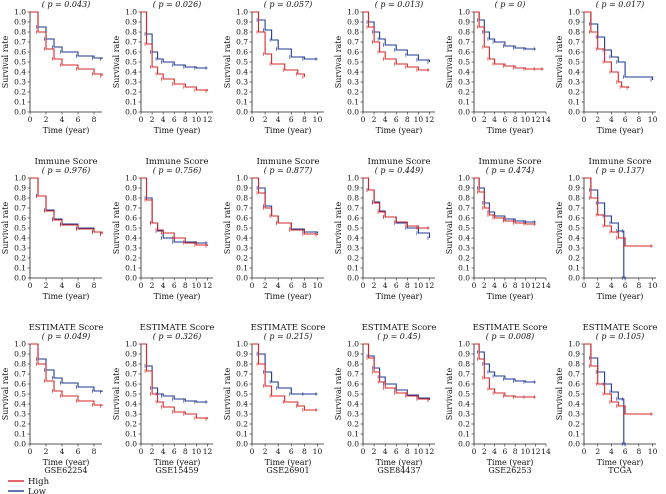  Describe the element at coordinates (177, 4) in the screenshot. I see `p-value: ( p = 0.026)` at that location.